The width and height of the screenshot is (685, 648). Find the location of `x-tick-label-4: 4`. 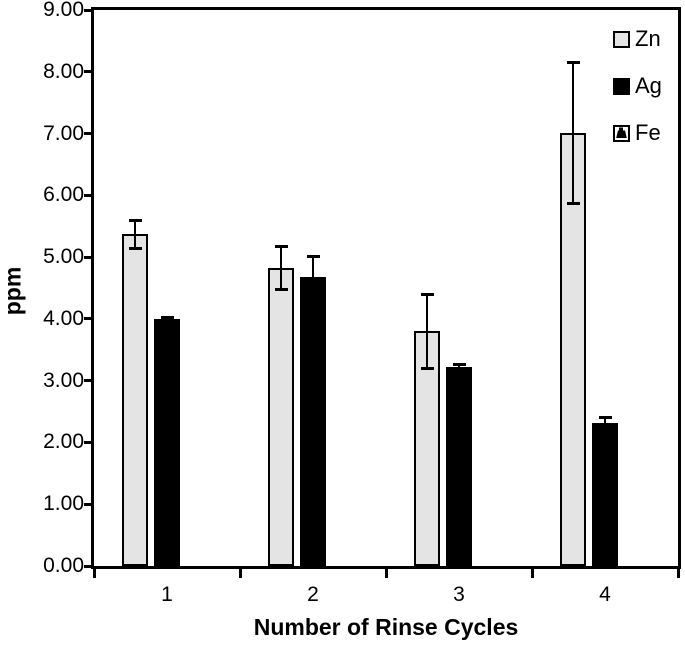

x-tick-label-4: 4 is located at coordinates (605, 594).